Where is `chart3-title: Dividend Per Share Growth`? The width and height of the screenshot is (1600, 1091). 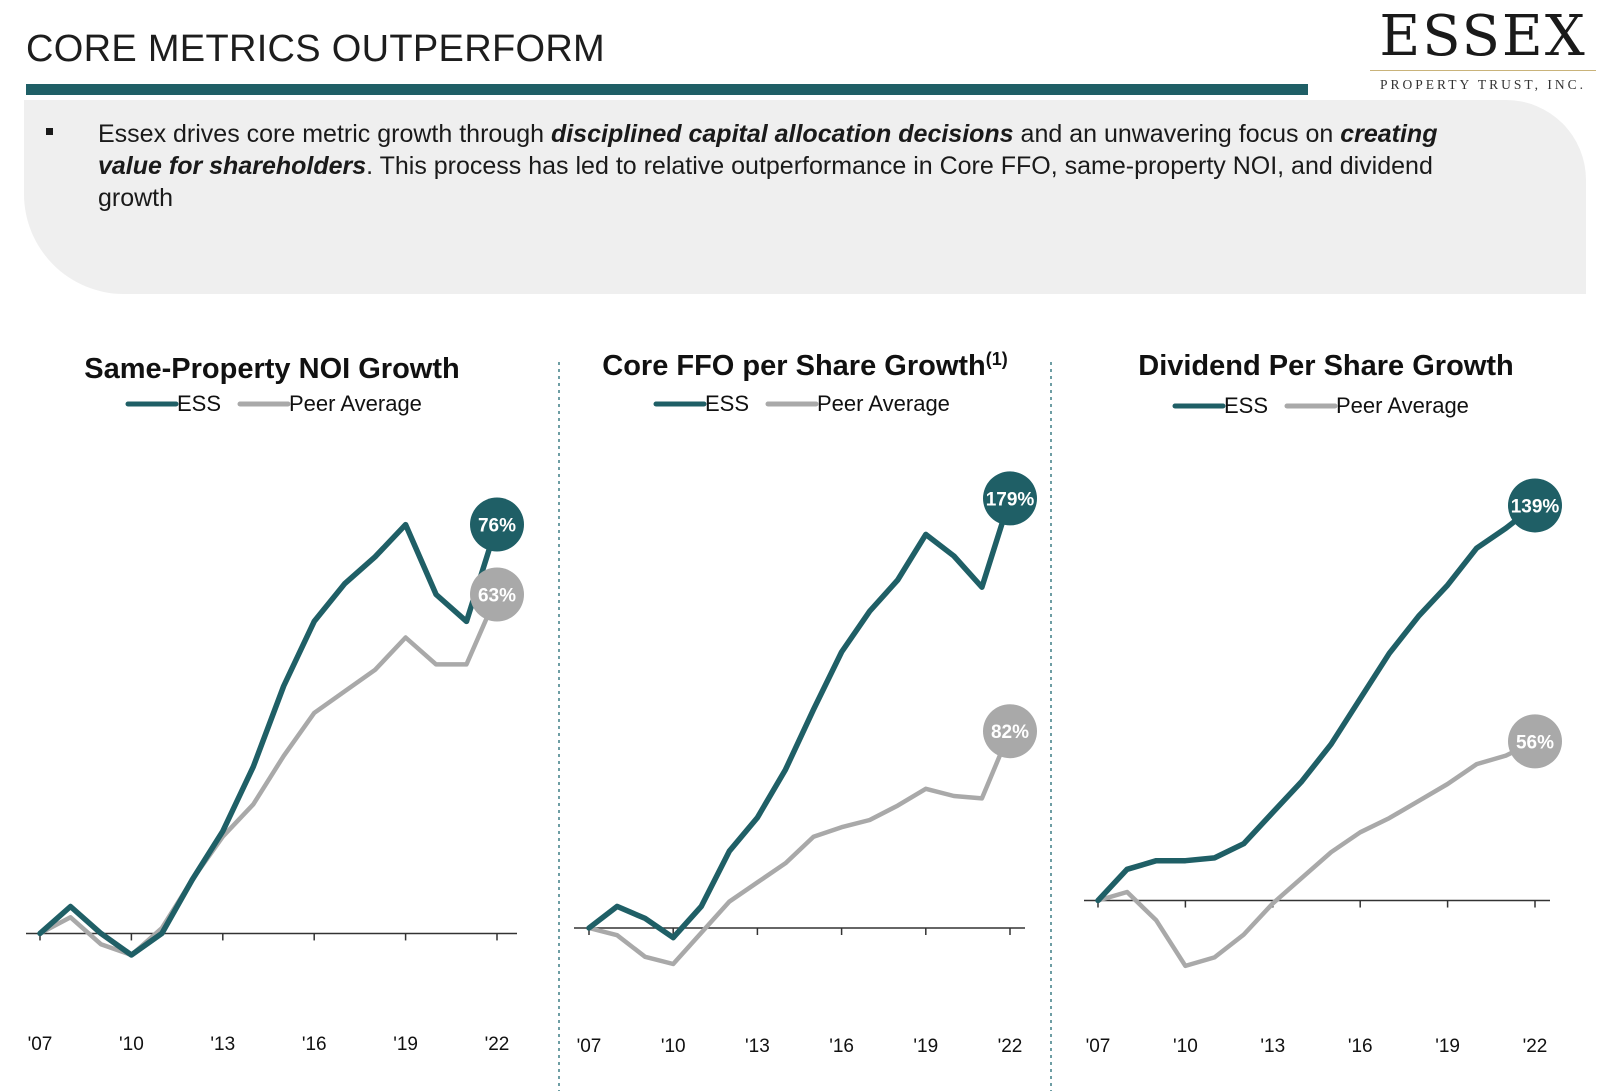 chart3-title: Dividend Per Share Growth is located at coordinates (1325, 366).